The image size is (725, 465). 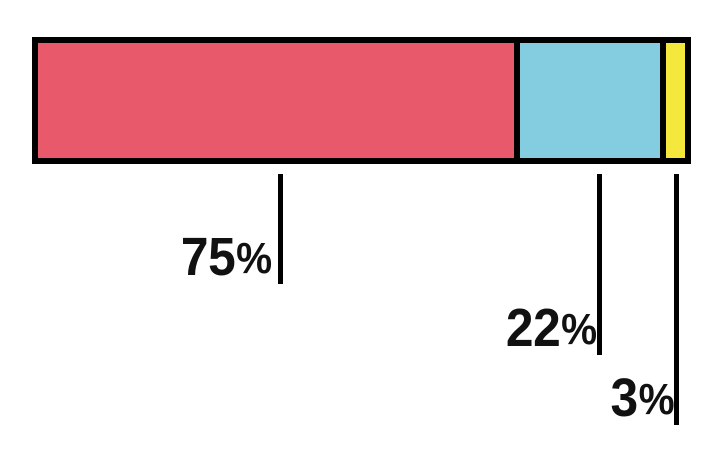 I want to click on leader-line-yellow, so click(x=676, y=299).